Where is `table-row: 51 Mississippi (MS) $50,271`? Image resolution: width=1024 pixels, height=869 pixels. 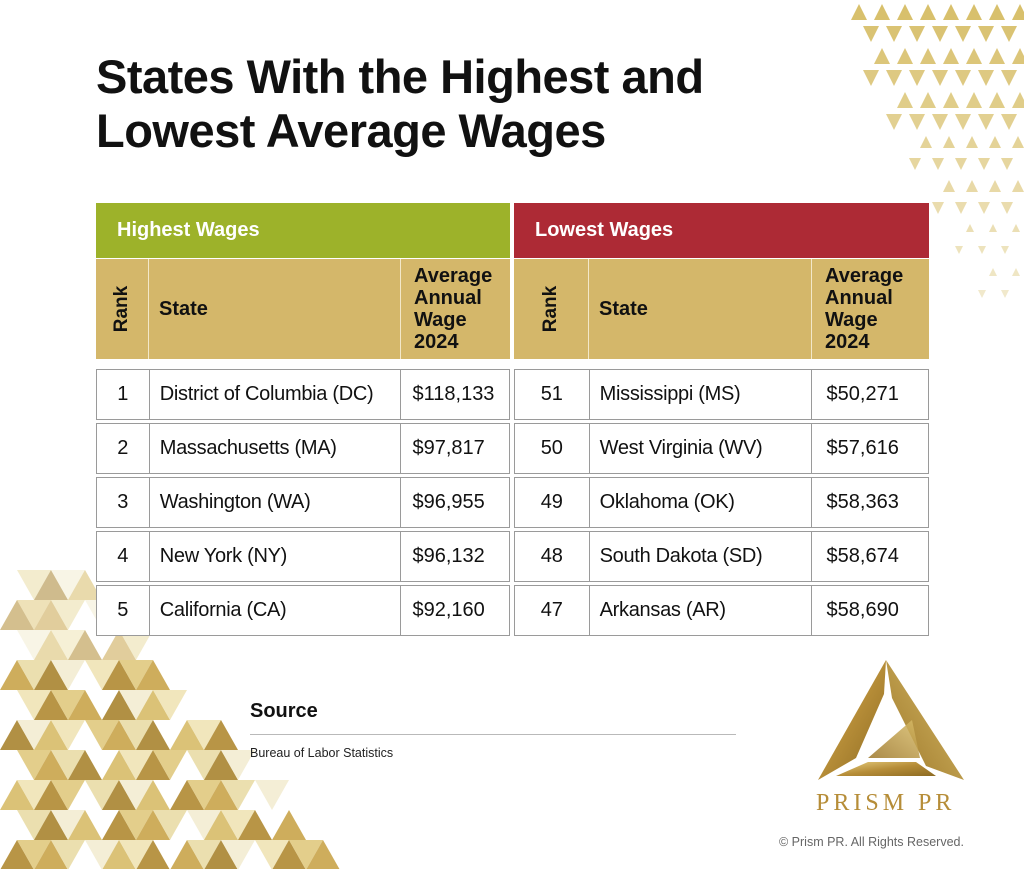
table-row: 51 Mississippi (MS) $50,271 is located at coordinates (721, 394).